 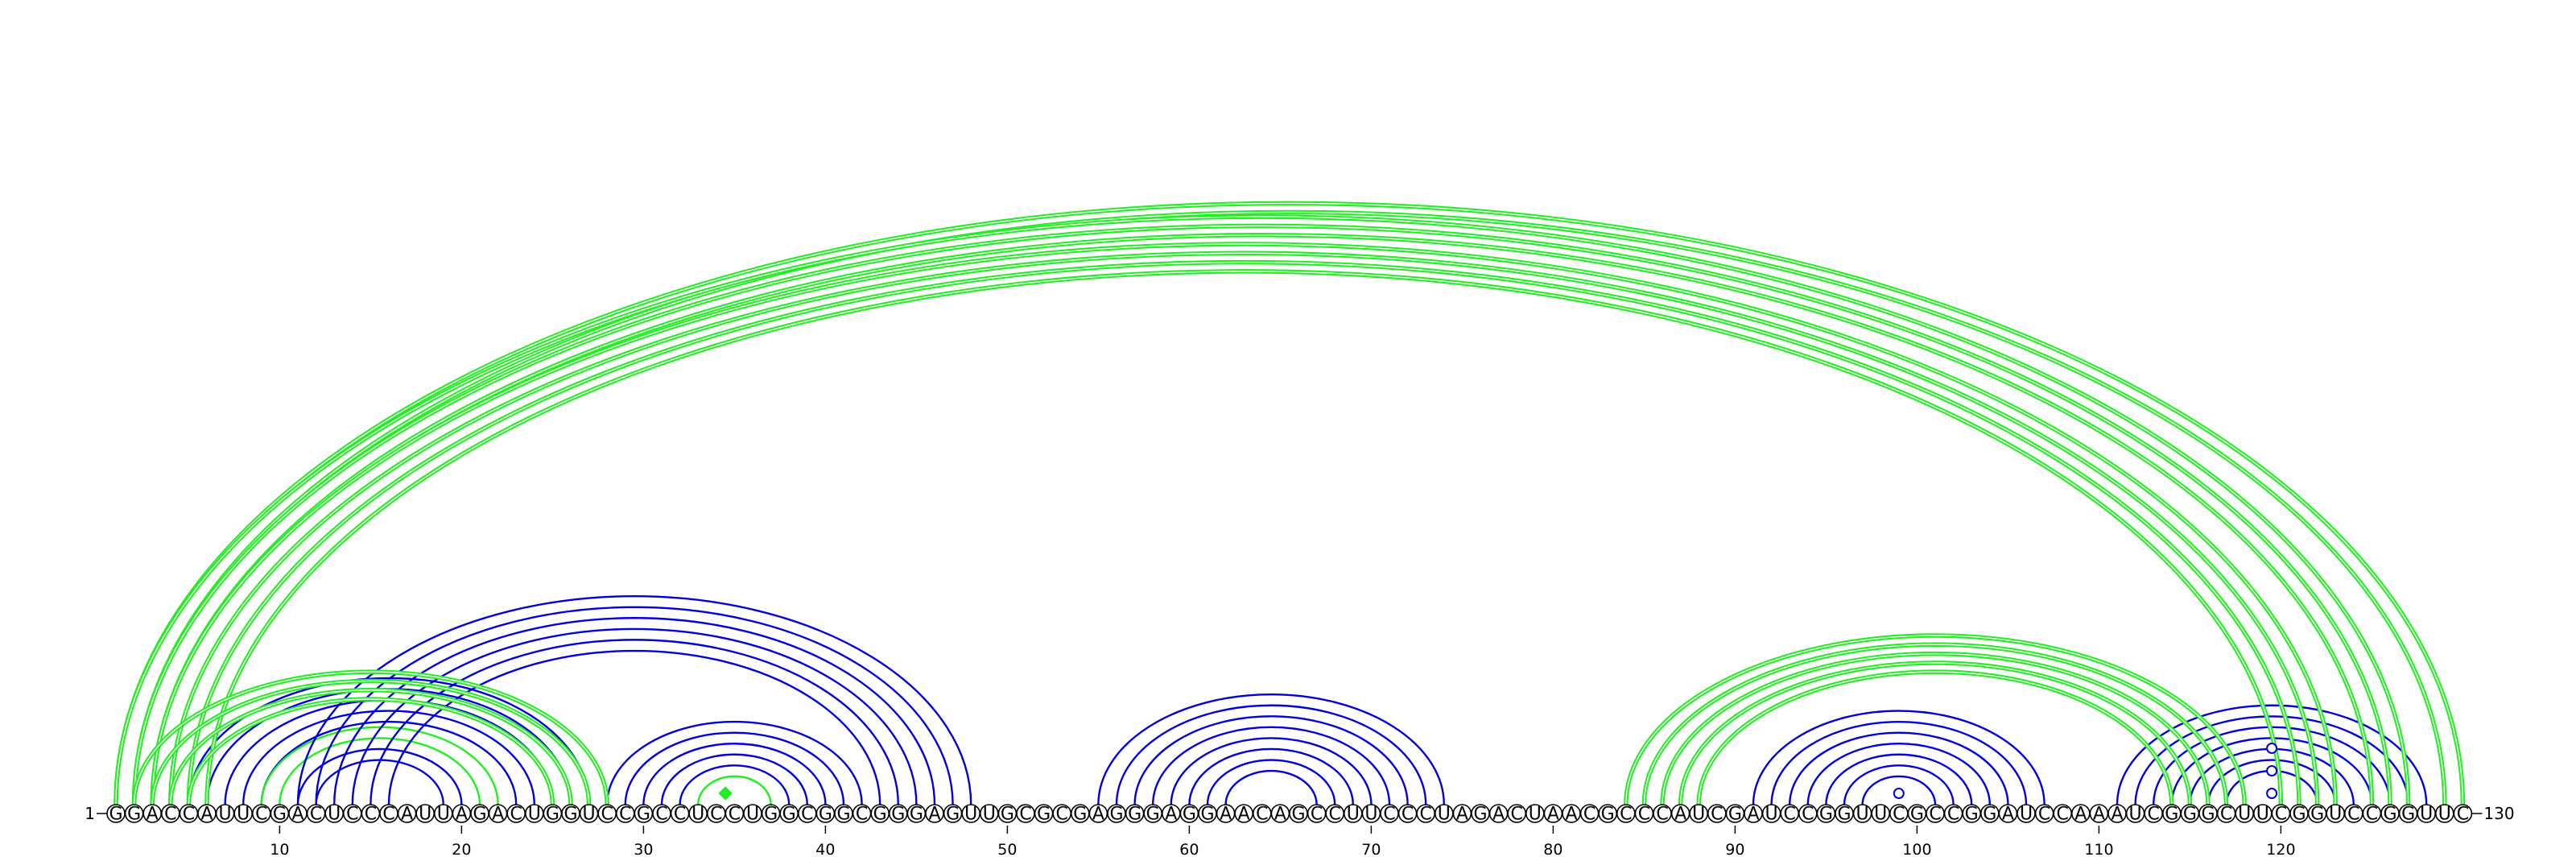 What do you see at coordinates (443, 814) in the screenshot?
I see `nucleotide-19: U` at bounding box center [443, 814].